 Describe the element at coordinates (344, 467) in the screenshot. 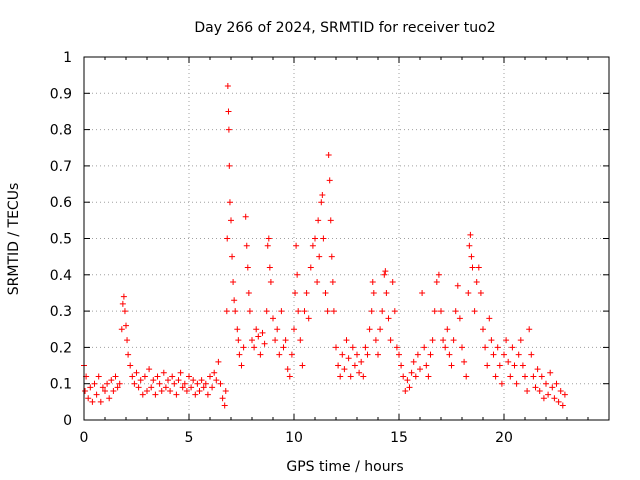

I see `x-axis-label: GPS time / hours` at that location.